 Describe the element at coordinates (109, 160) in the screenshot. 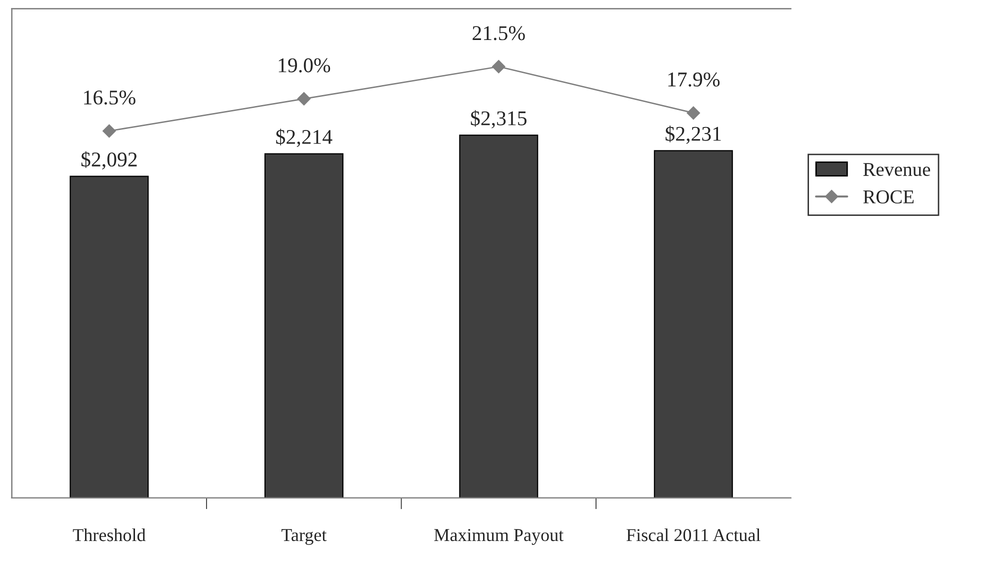

I see `data-label: $2,092` at that location.